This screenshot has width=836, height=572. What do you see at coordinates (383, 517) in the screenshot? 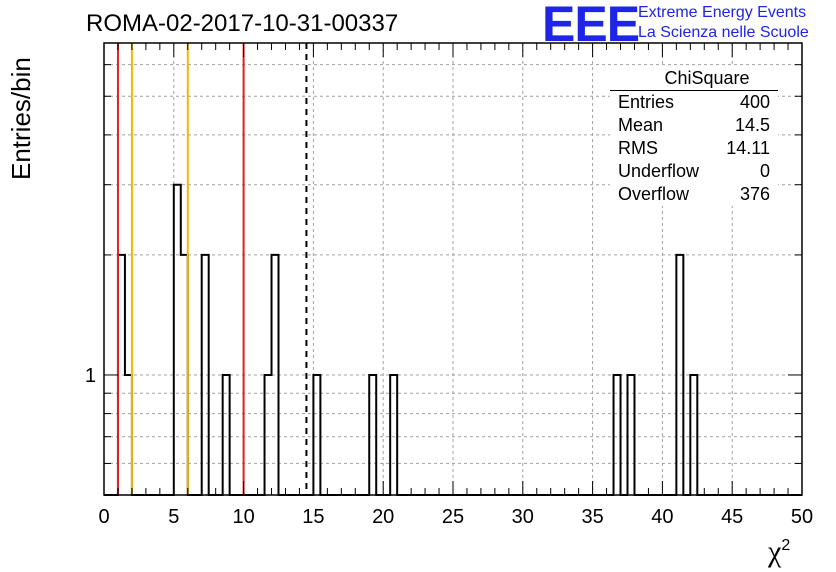
I see `x-tick-label: 20` at bounding box center [383, 517].